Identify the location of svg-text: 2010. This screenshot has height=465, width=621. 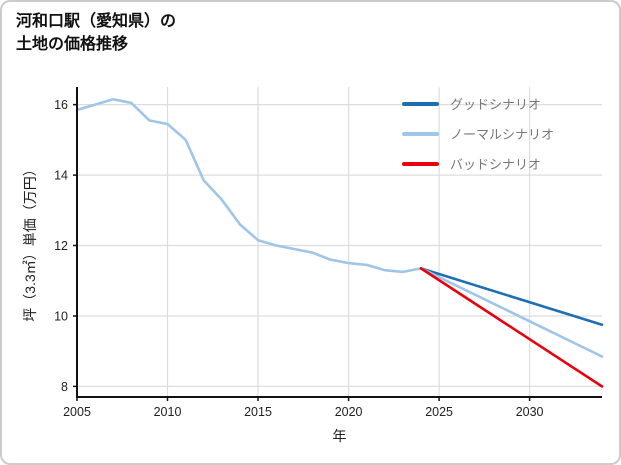
(168, 412).